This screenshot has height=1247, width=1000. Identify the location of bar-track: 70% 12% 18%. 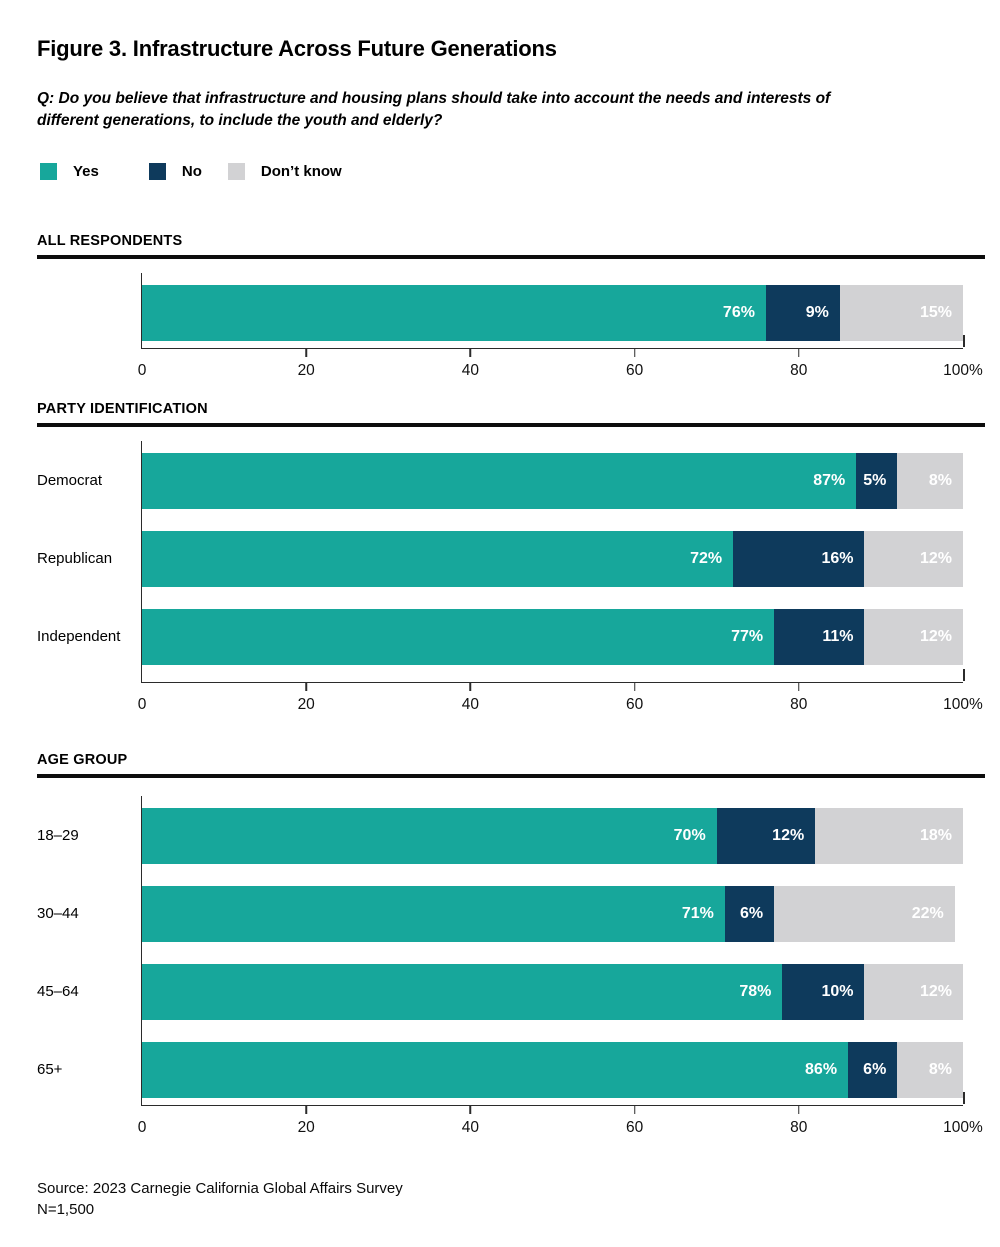
(552, 835).